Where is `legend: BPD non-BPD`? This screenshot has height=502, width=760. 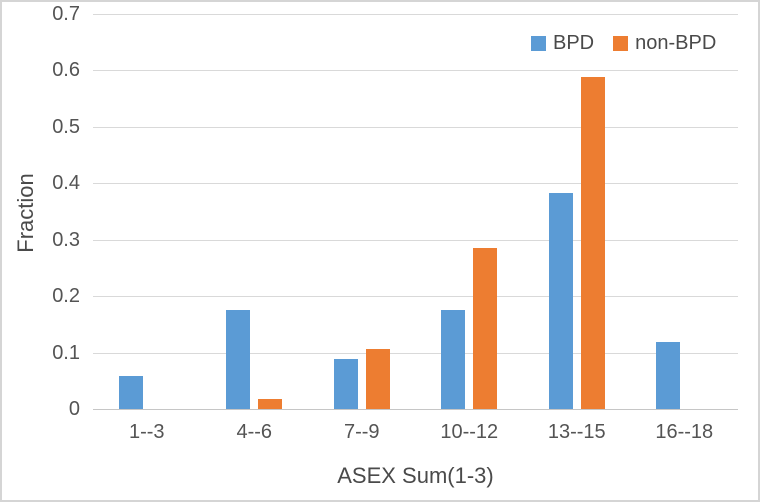 legend: BPD non-BPD is located at coordinates (623, 43).